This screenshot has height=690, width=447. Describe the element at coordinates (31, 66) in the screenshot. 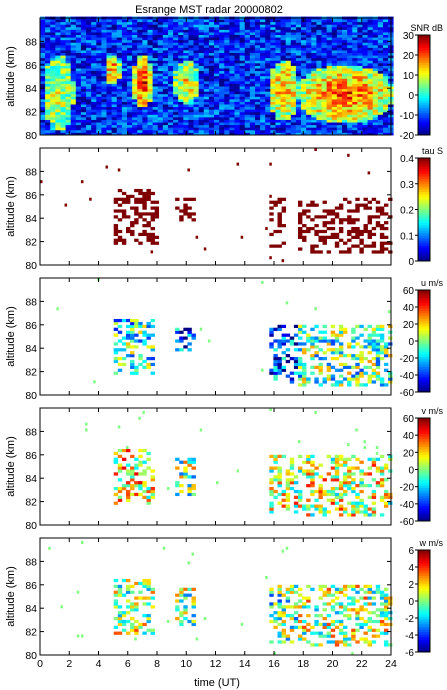

I see `y-tick-label: 86` at that location.